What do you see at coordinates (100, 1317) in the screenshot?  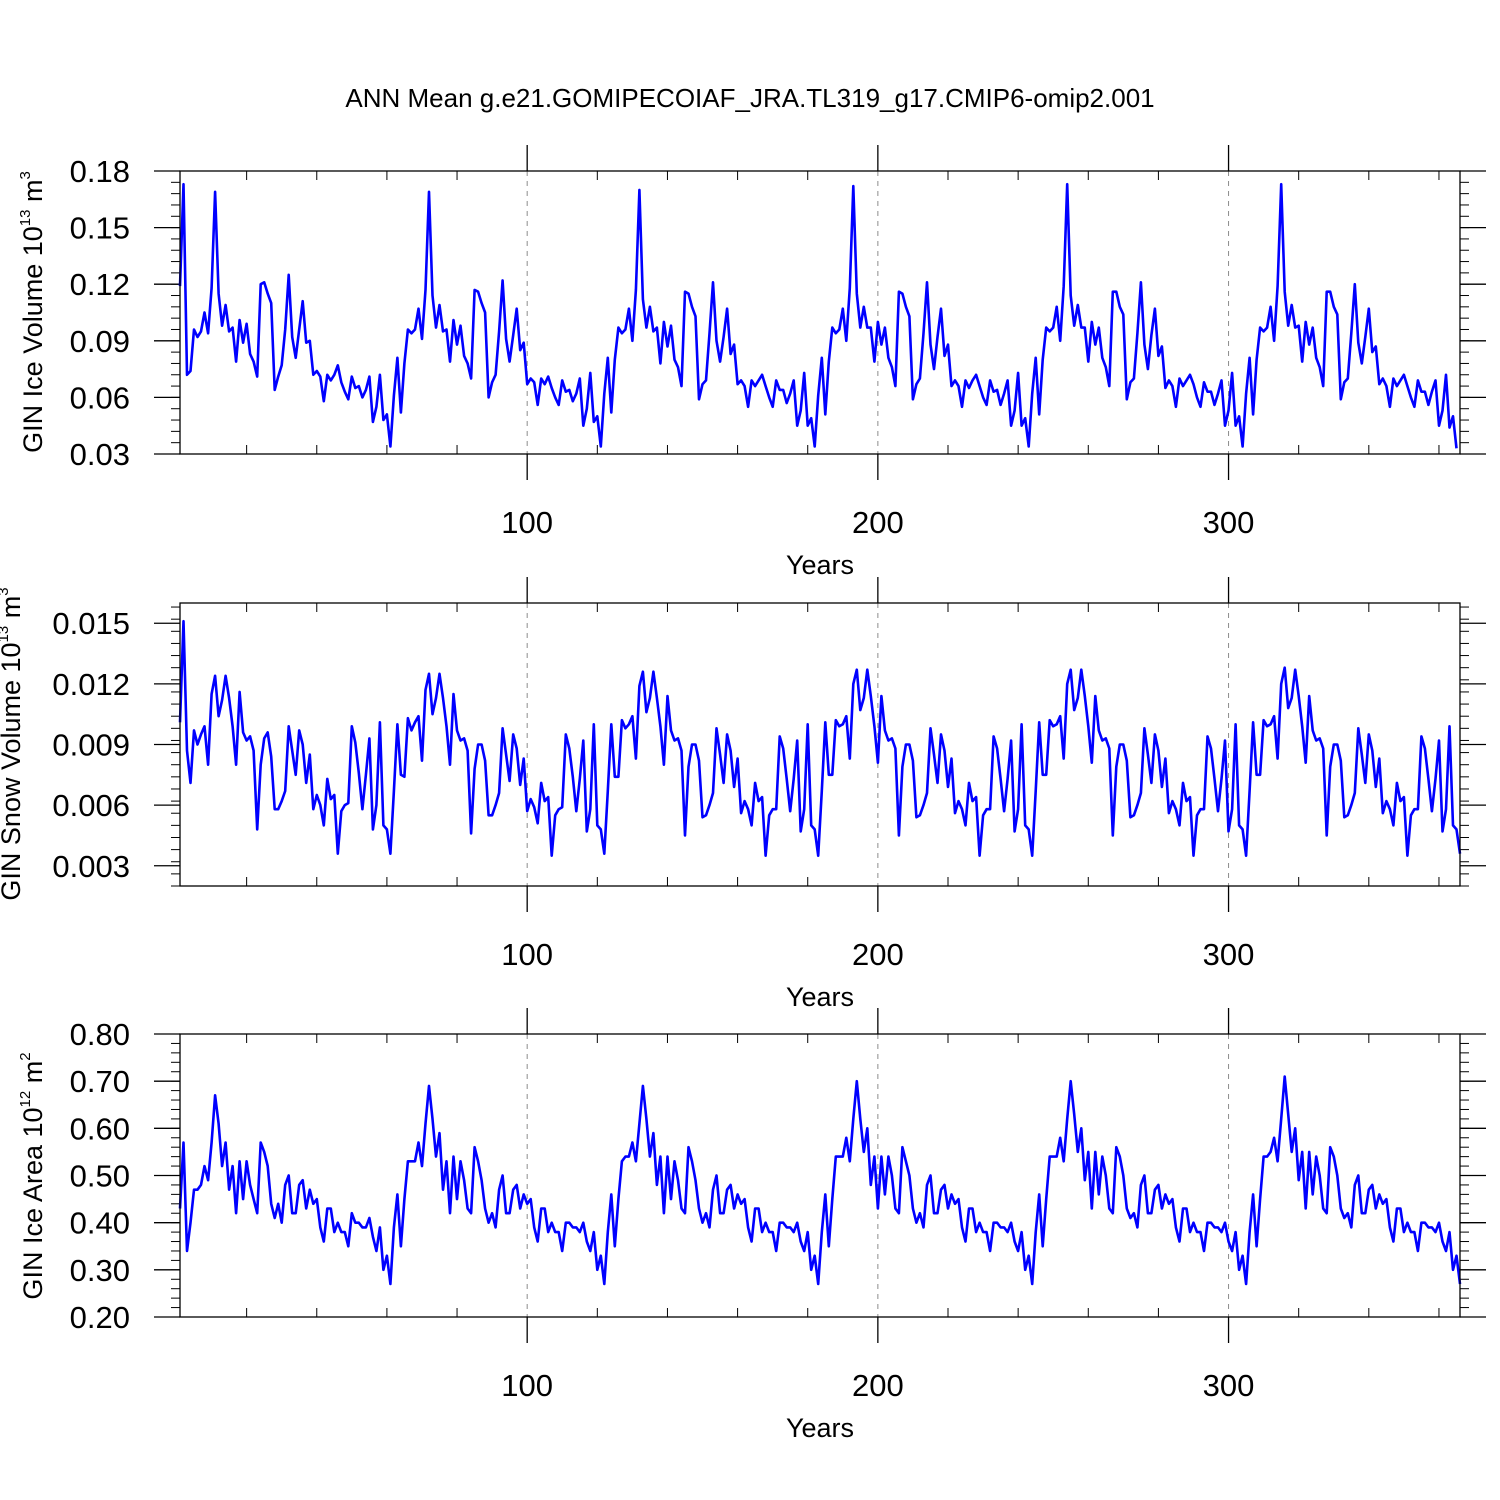 I see `y-tick-label: 0.20` at bounding box center [100, 1317].